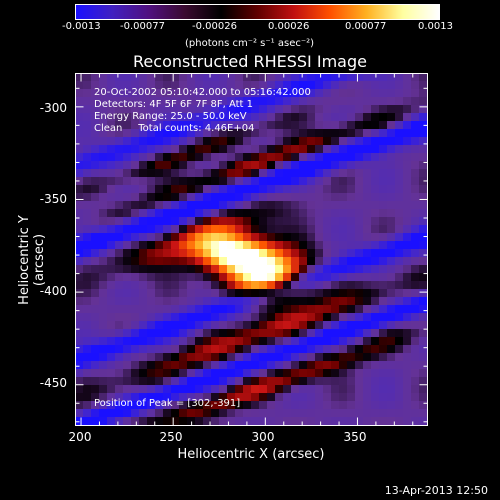 The image size is (500, 500). What do you see at coordinates (436, 490) in the screenshot?
I see `timestamp: 13-Apr-2013 12:50` at bounding box center [436, 490].